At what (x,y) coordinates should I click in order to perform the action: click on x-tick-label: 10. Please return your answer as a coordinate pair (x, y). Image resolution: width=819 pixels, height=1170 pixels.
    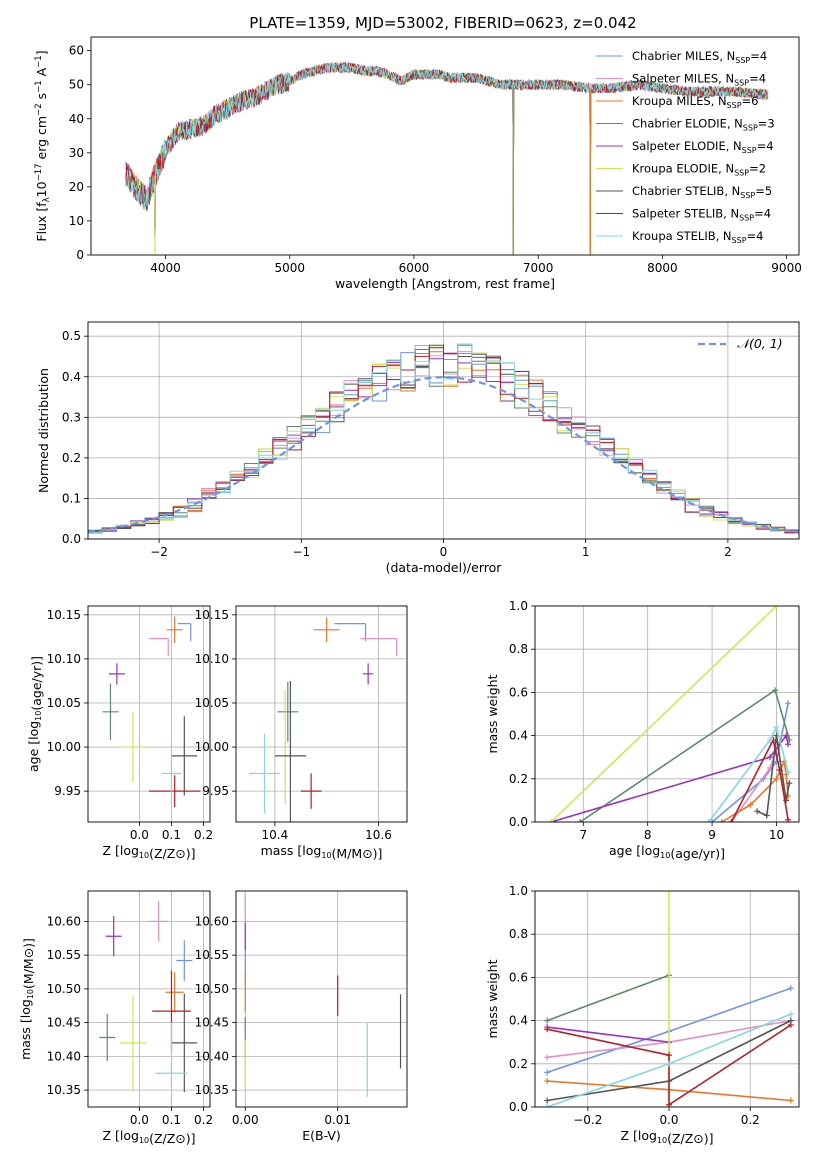
    Looking at the image, I should click on (776, 835).